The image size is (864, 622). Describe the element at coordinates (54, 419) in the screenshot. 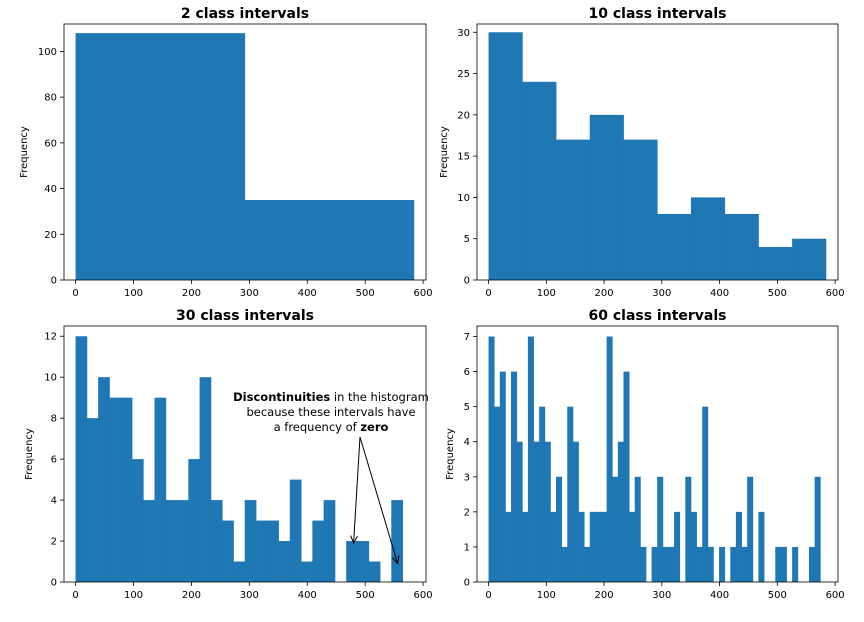

I see `y-tick-label: 8` at that location.